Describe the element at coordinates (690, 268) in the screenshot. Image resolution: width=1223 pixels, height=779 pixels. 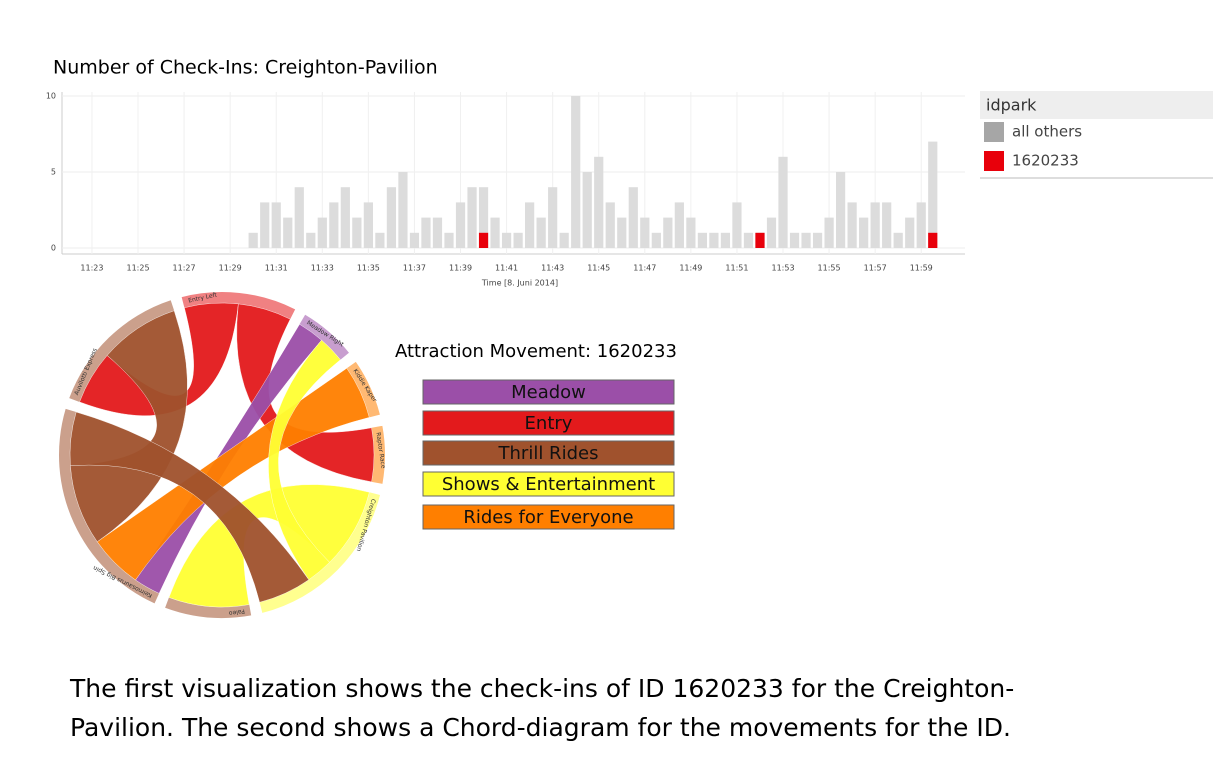
I see `x-tick-label: 11:49` at that location.